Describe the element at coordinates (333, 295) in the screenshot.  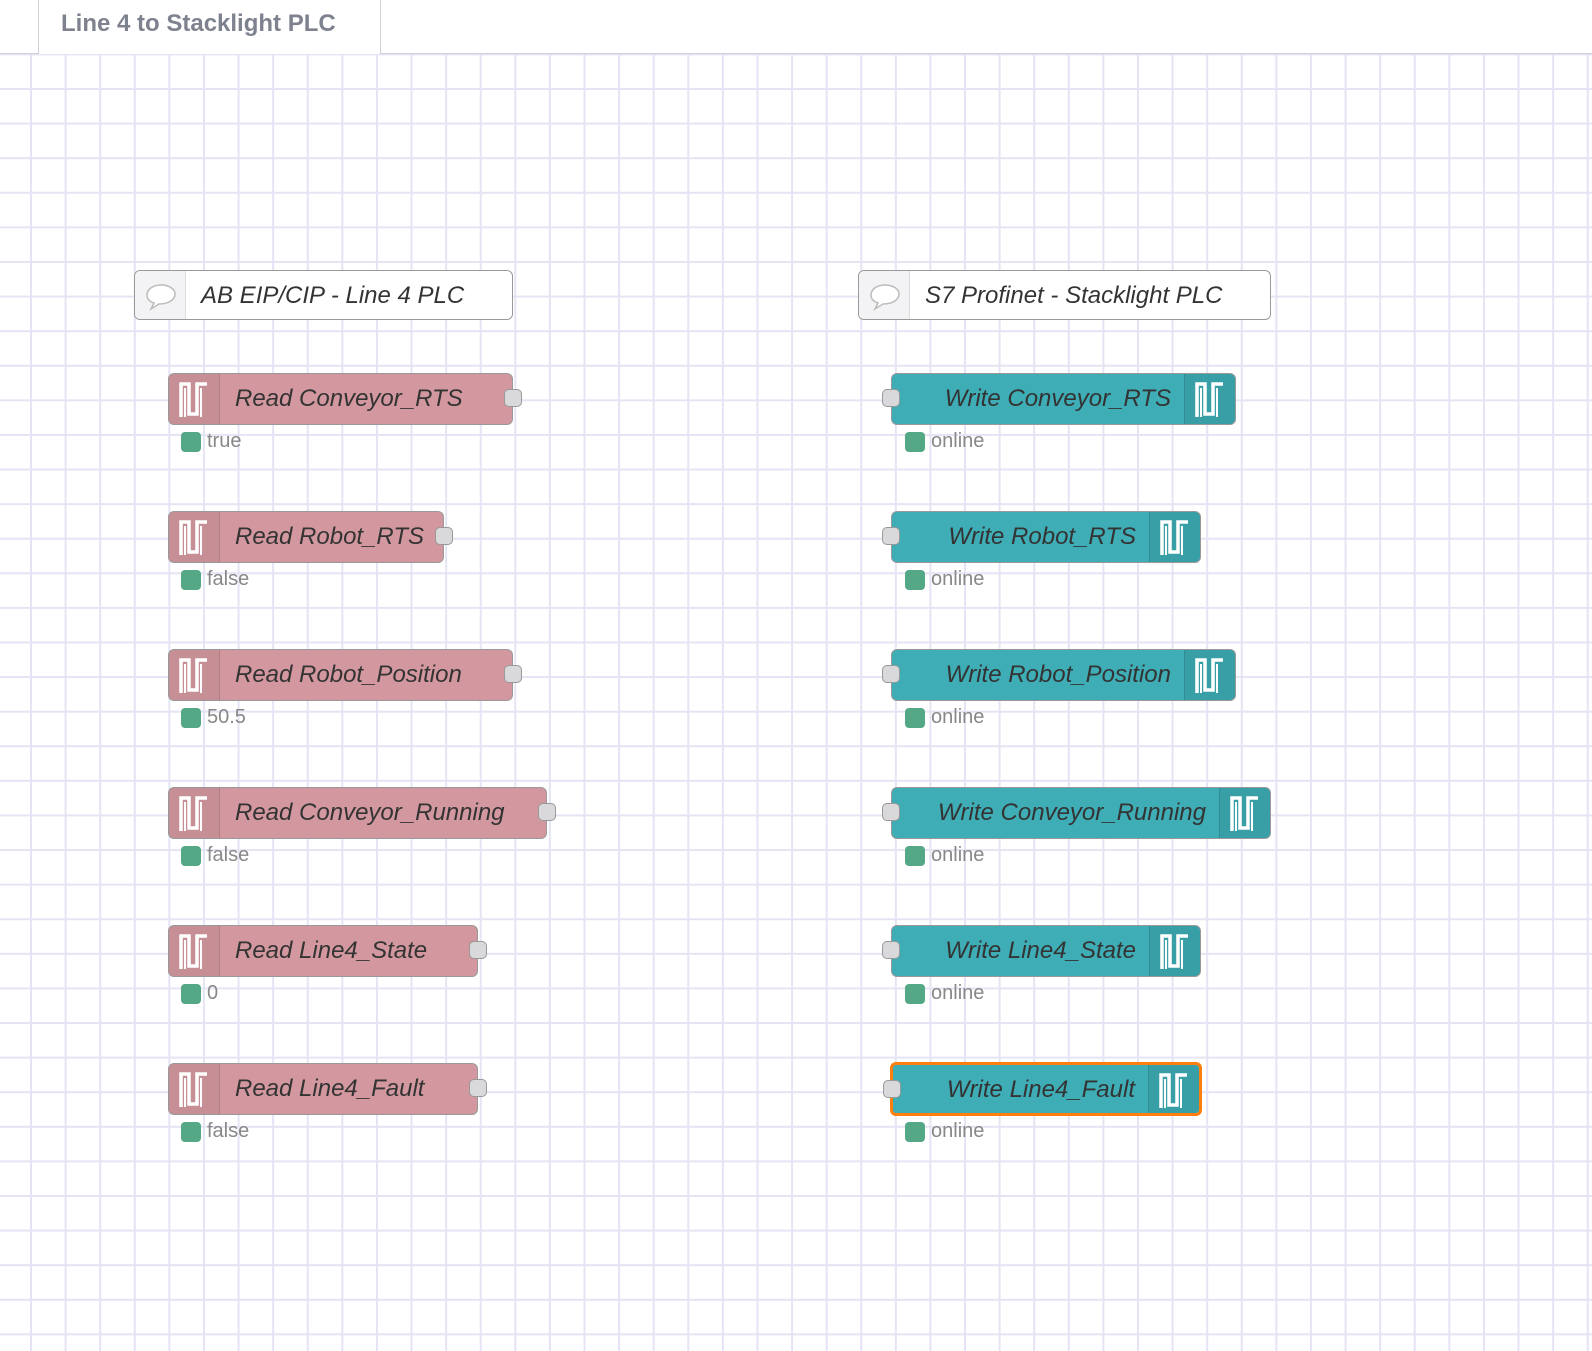
I see `comment-label: AB EIP/CIP - Line 4 PLC` at that location.